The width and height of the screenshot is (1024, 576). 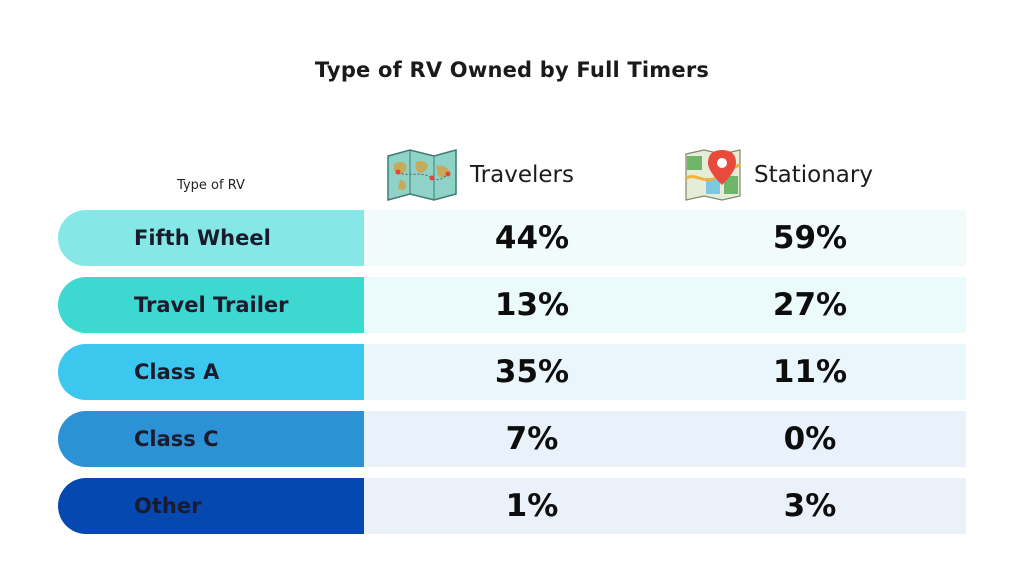 What do you see at coordinates (522, 175) in the screenshot?
I see `column-label-travelers: Travelers` at bounding box center [522, 175].